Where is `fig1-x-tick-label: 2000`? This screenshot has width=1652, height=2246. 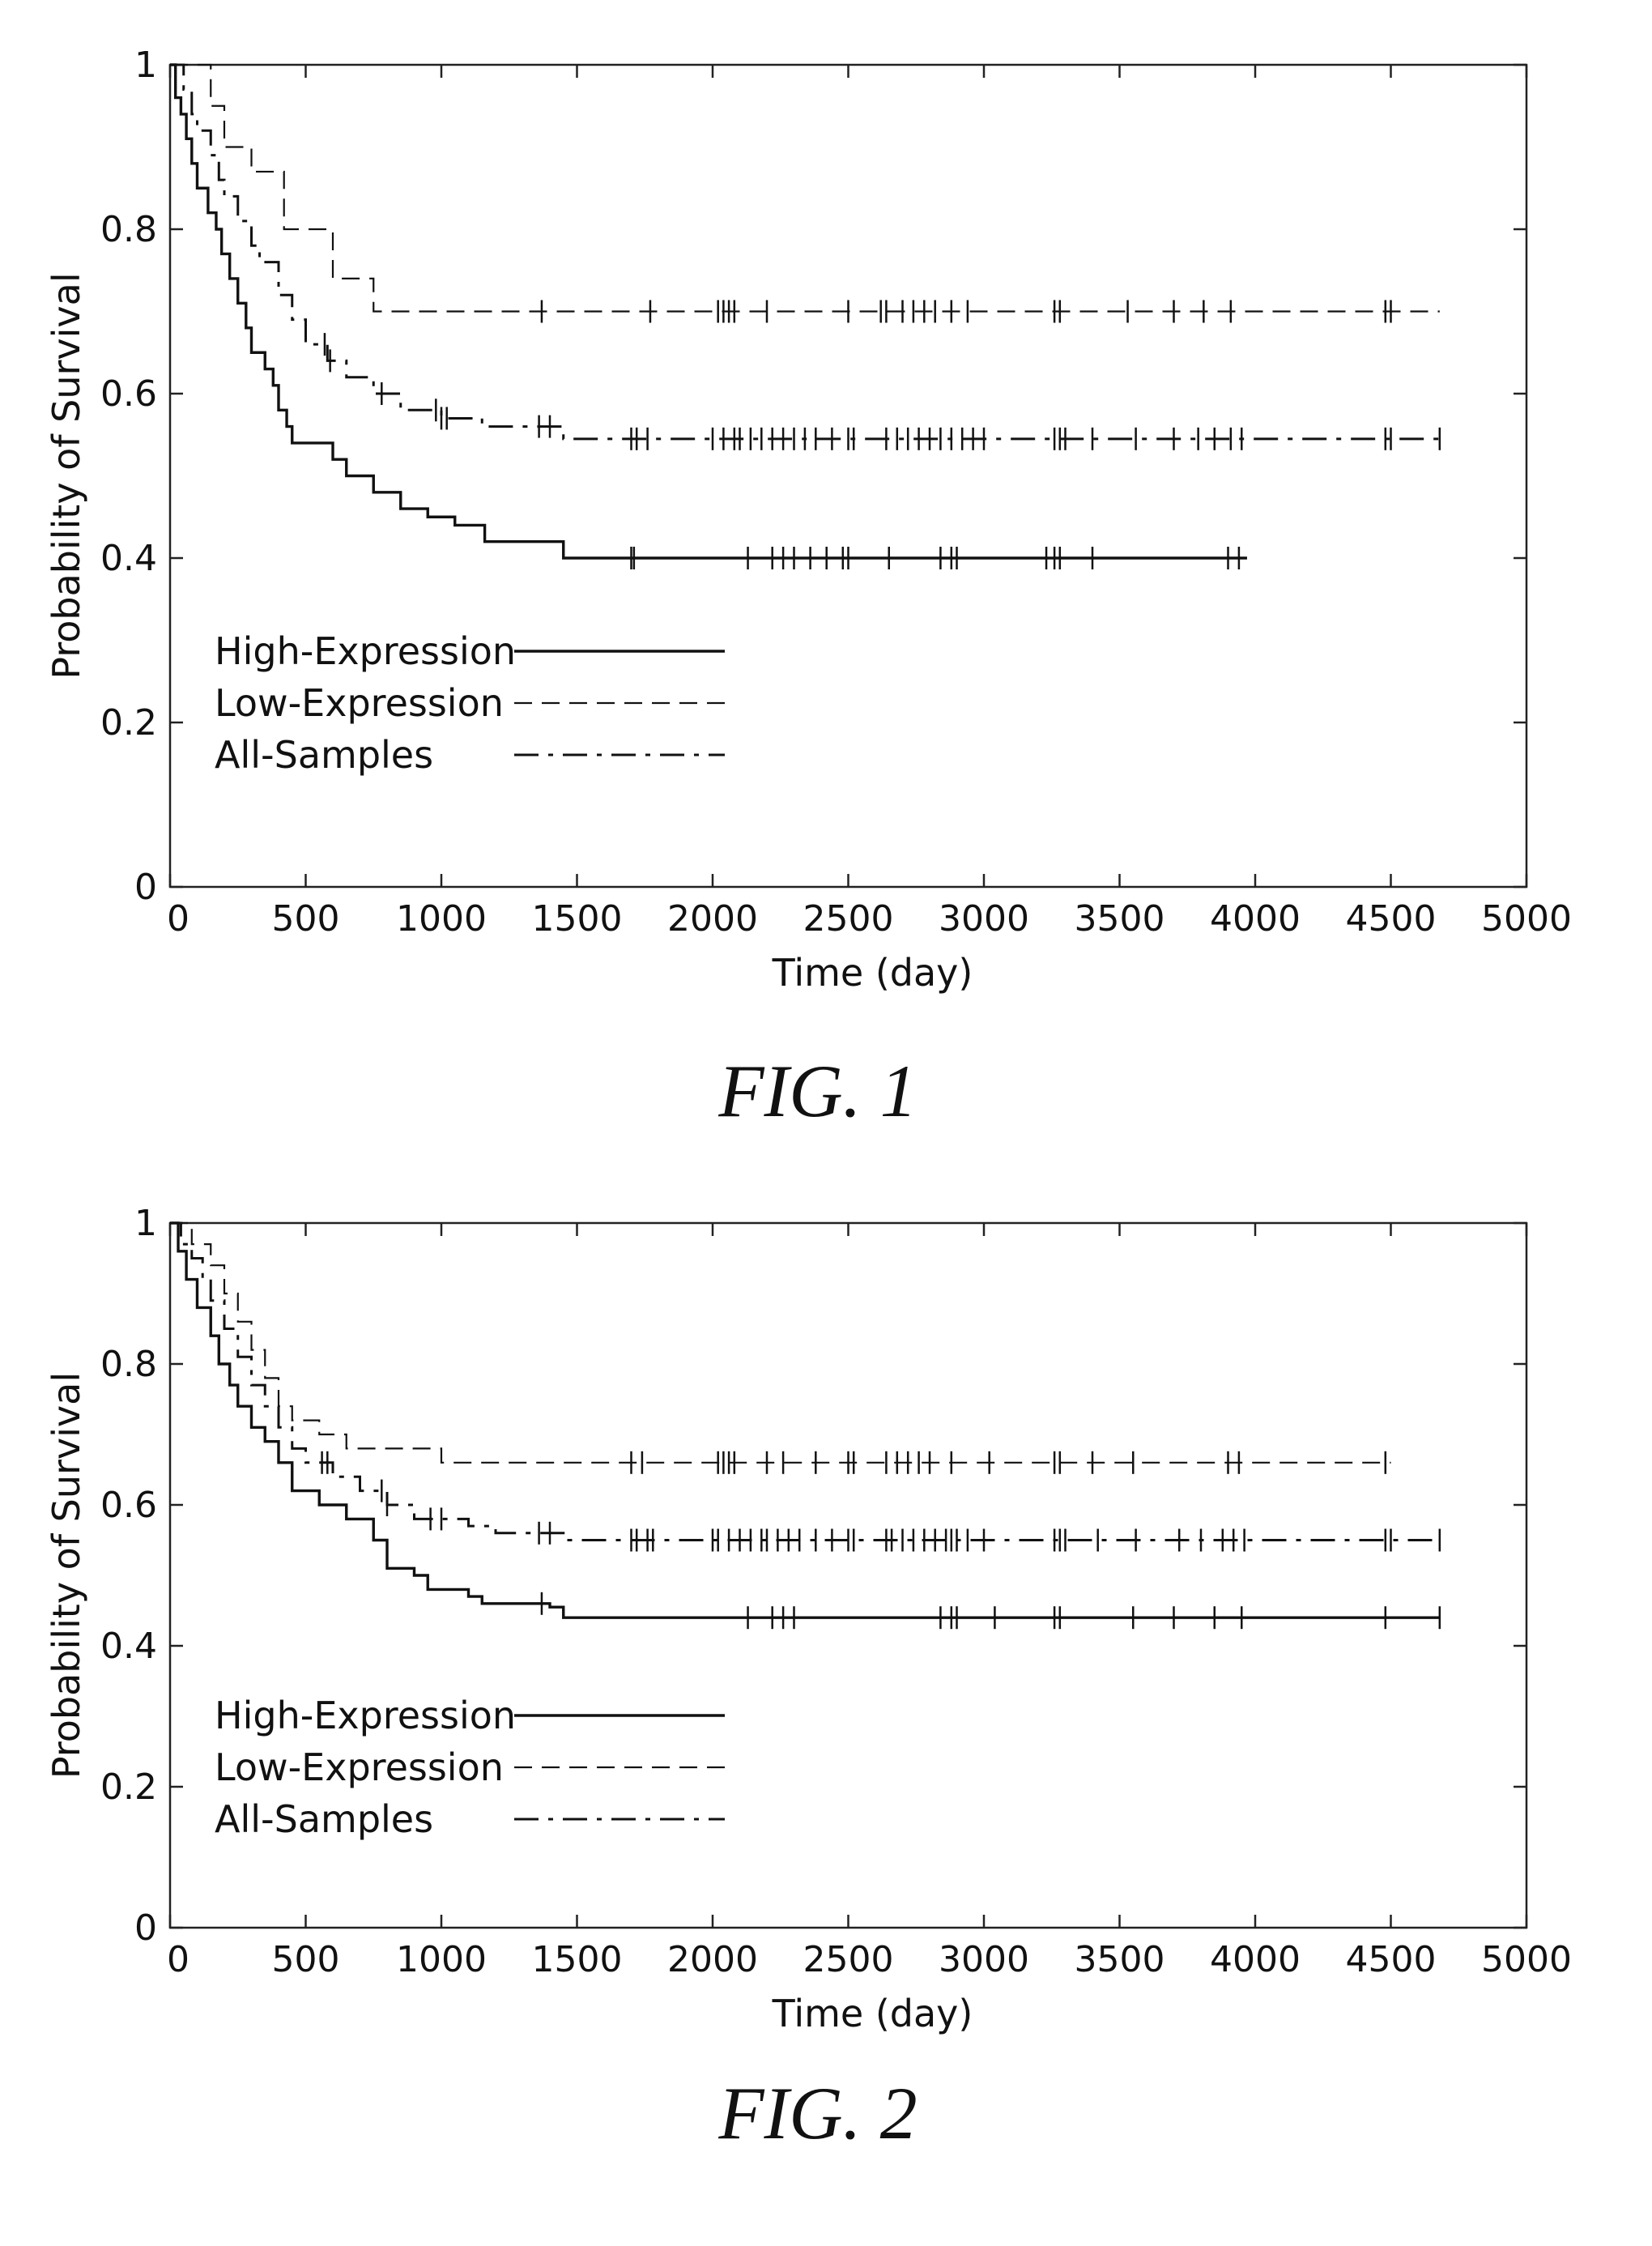
fig1-x-tick-label: 2000 is located at coordinates (712, 919).